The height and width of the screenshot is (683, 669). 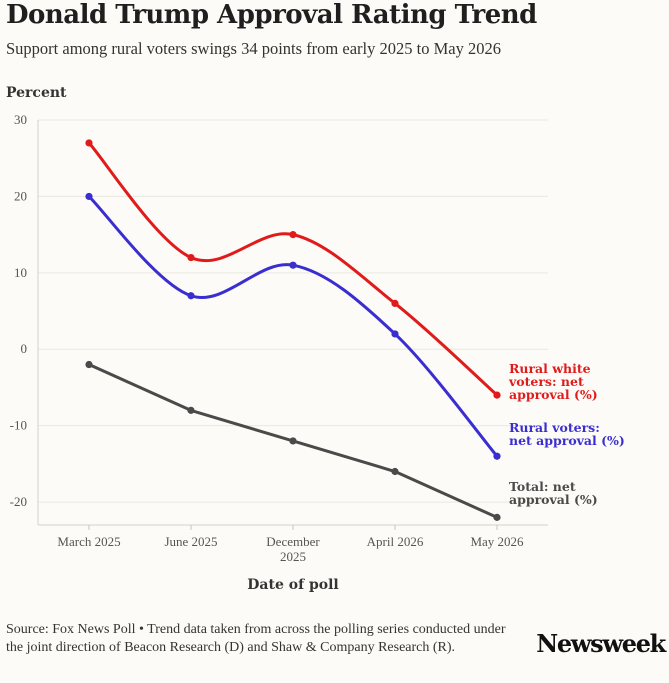 I want to click on y-tick-label: -10, so click(x=18, y=425).